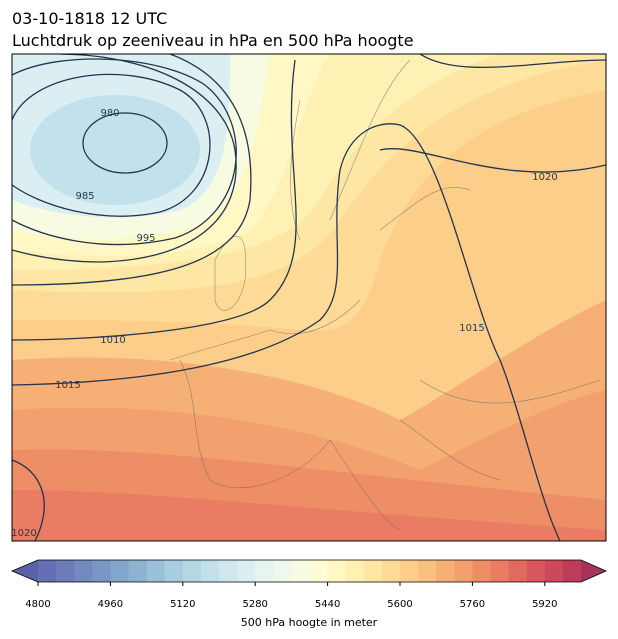  I want to click on colorbar-outline, so click(308, 571).